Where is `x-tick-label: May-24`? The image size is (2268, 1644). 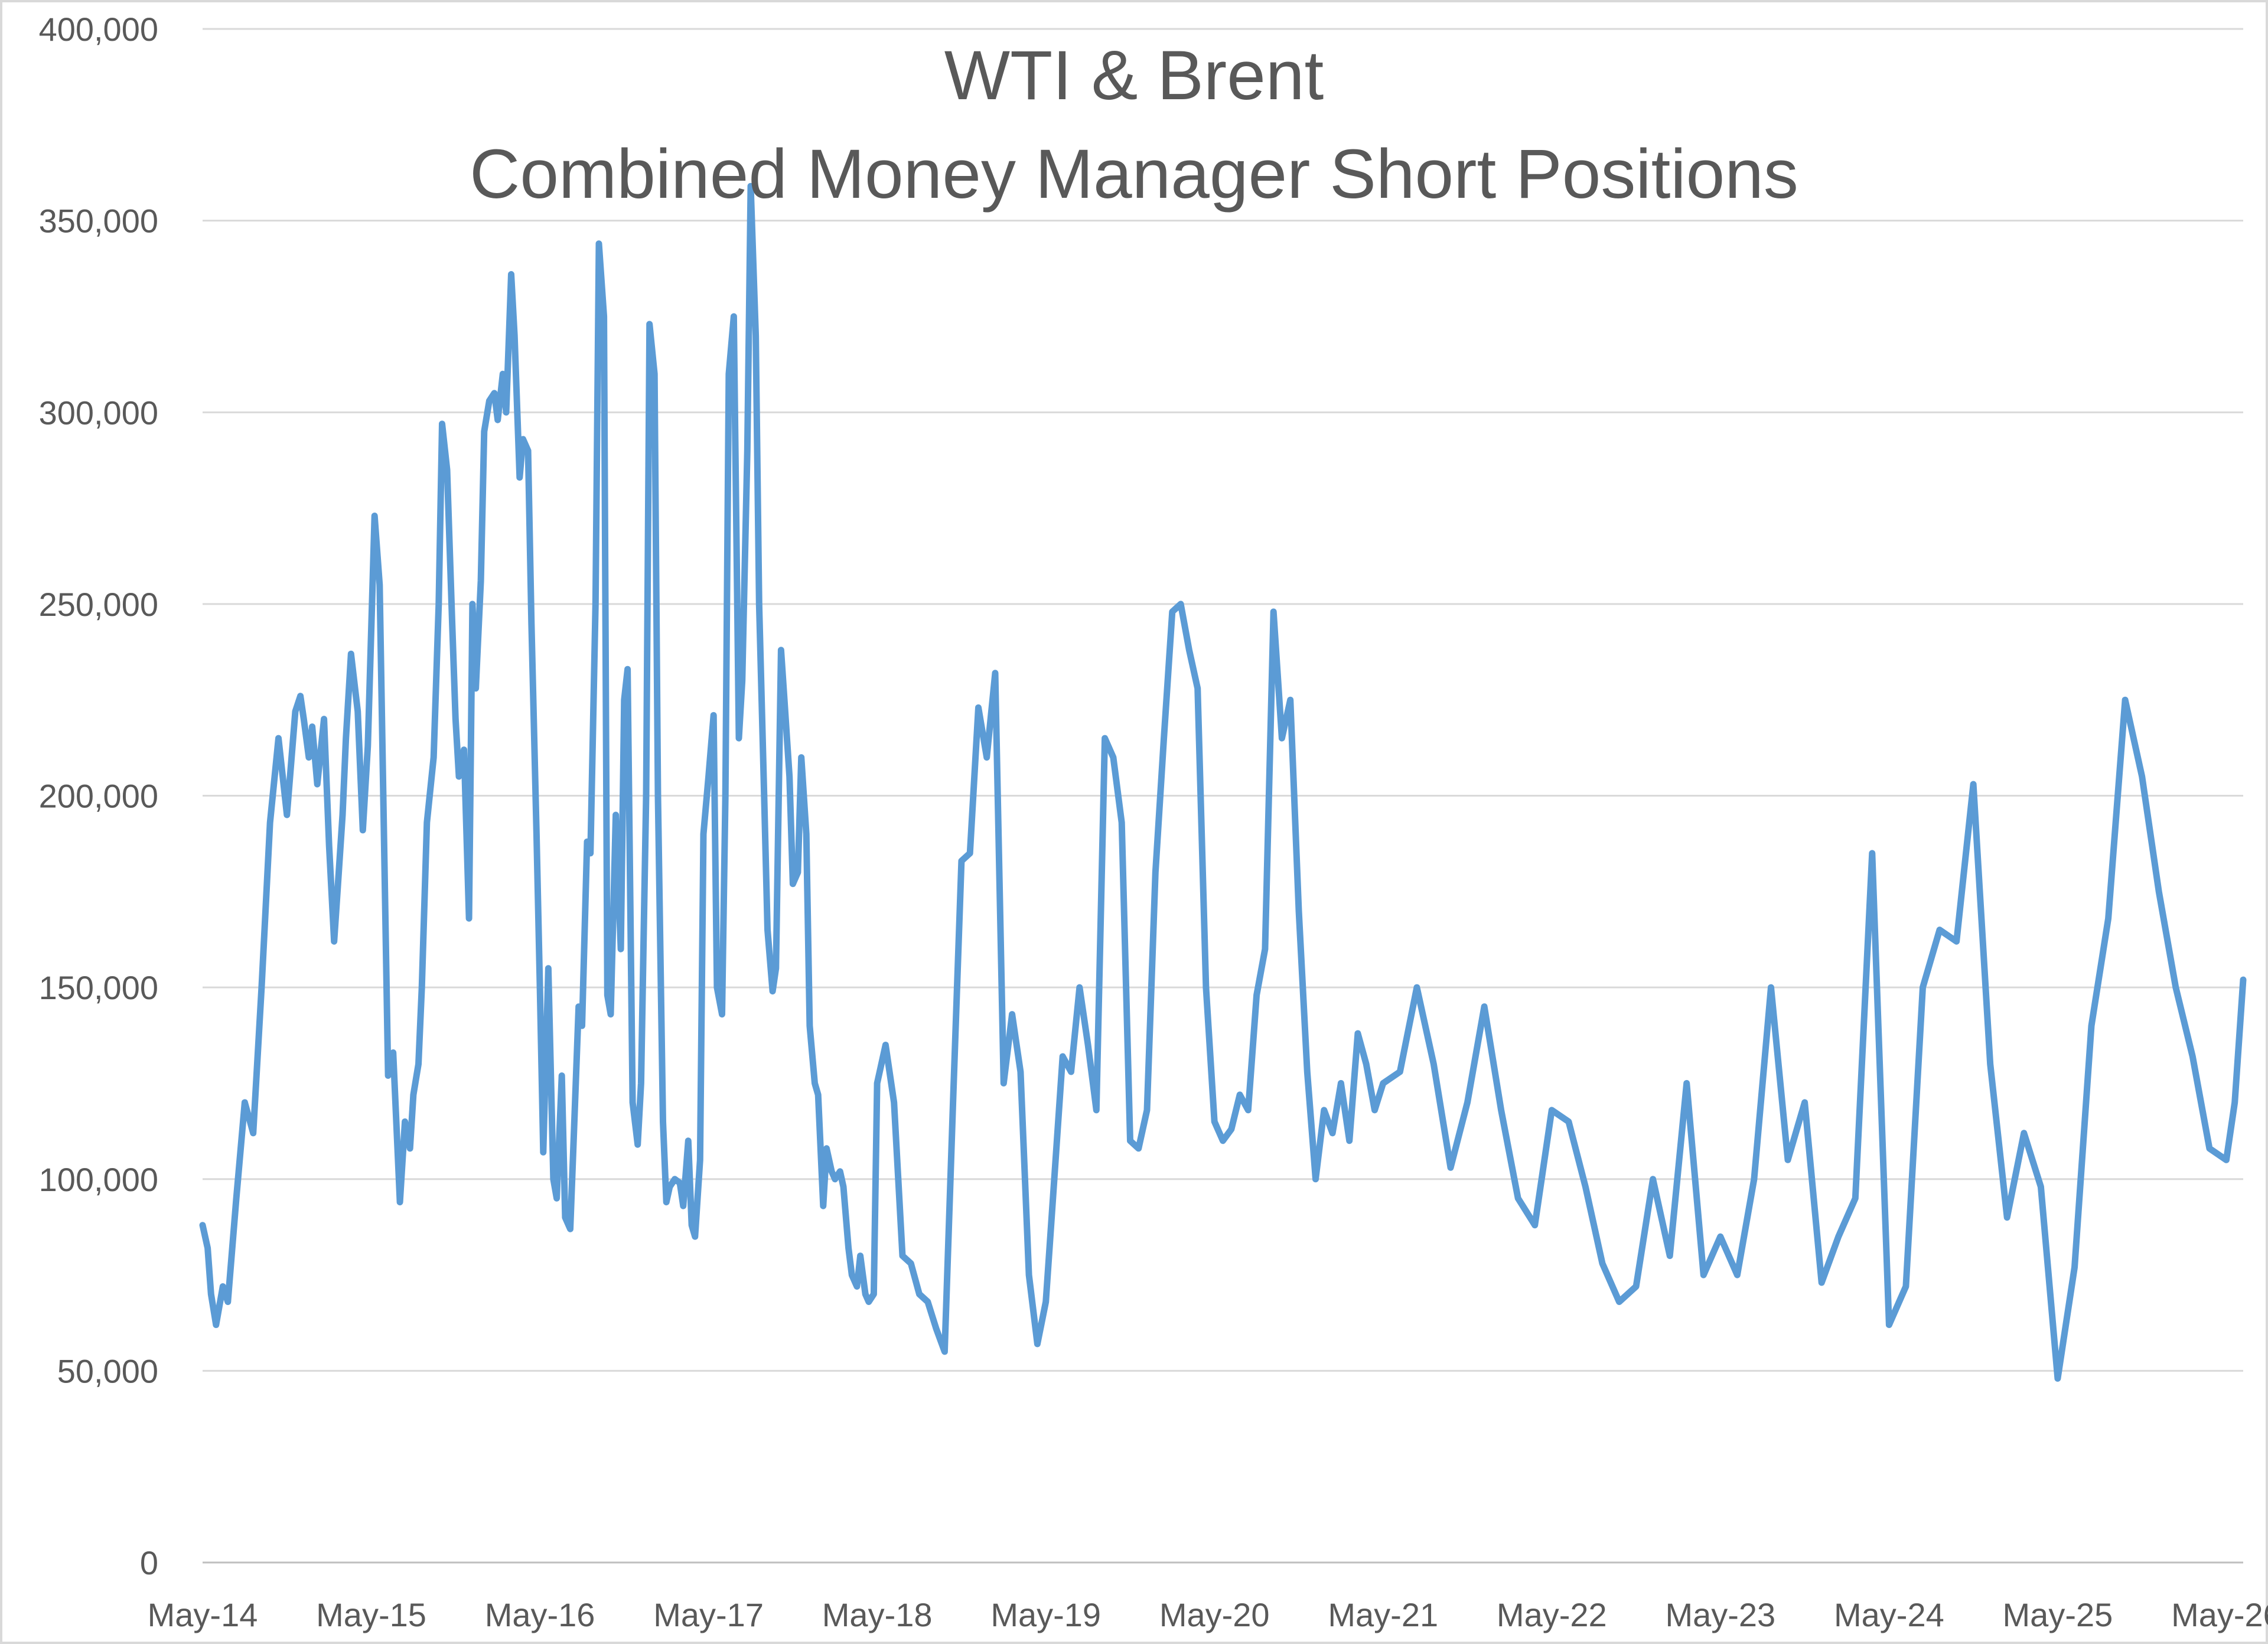
x-tick-label: May-24 is located at coordinates (1889, 1614).